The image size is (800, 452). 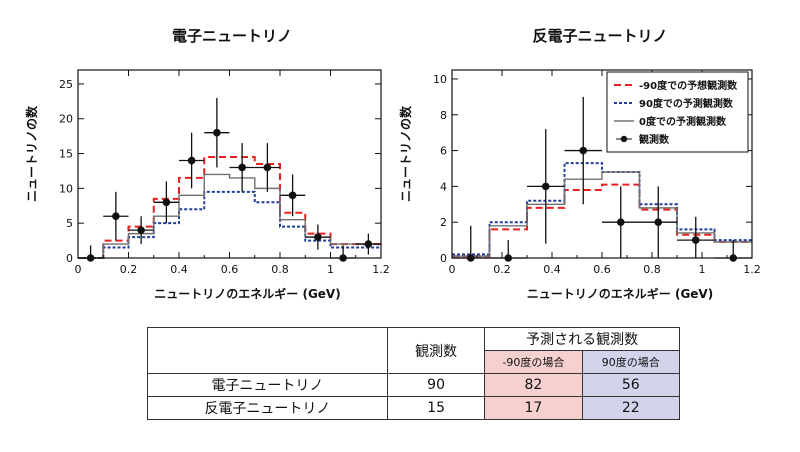 I want to click on table-row: 電子ニュートリノ 90 82 56, so click(x=414, y=385).